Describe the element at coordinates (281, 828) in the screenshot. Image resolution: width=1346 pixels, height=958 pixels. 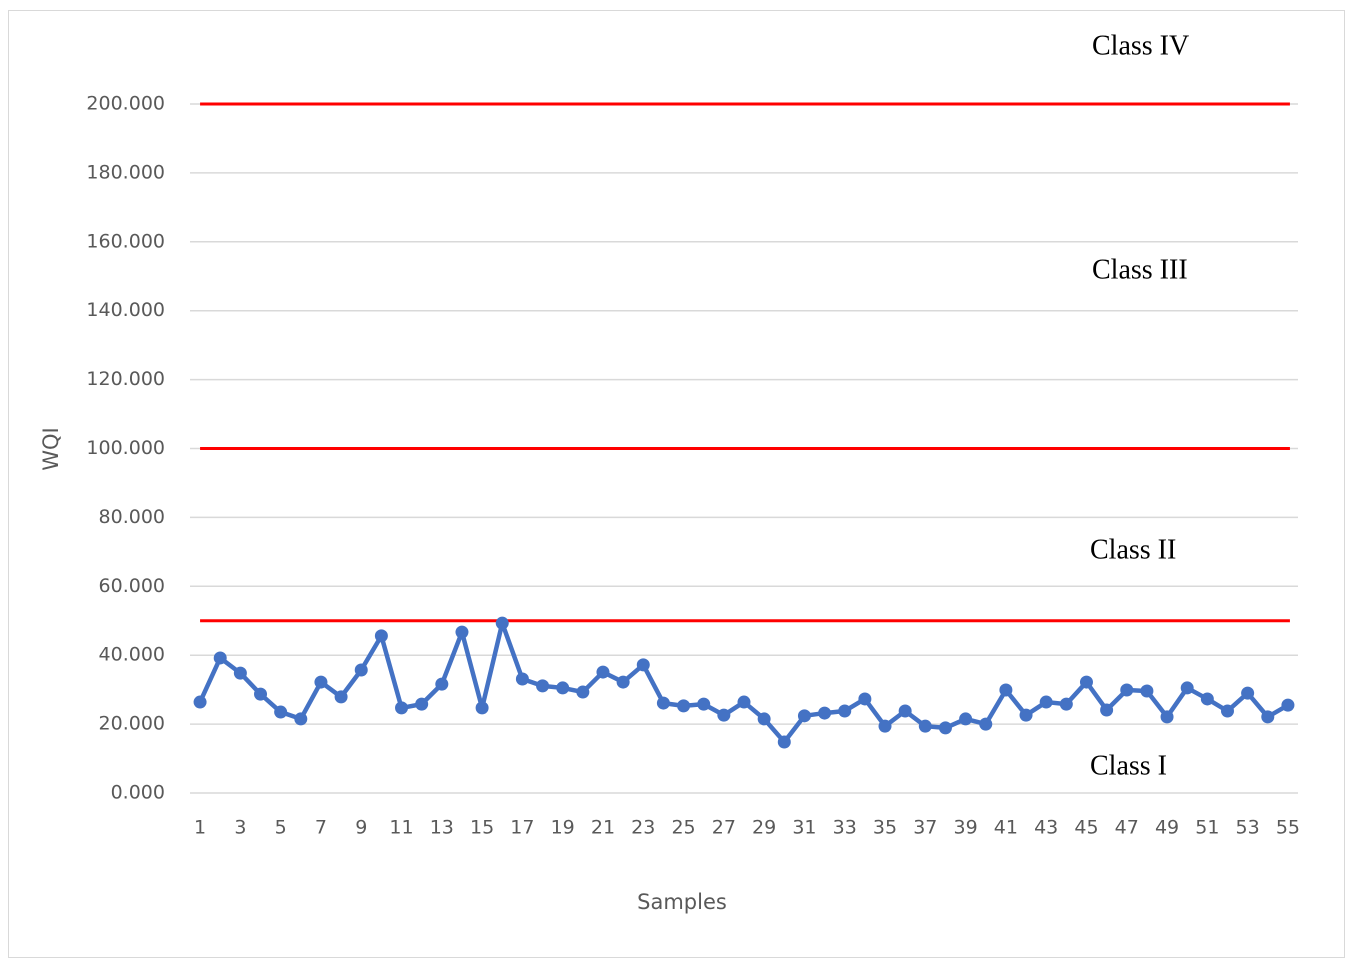
I see `x-tick-label: 5` at that location.